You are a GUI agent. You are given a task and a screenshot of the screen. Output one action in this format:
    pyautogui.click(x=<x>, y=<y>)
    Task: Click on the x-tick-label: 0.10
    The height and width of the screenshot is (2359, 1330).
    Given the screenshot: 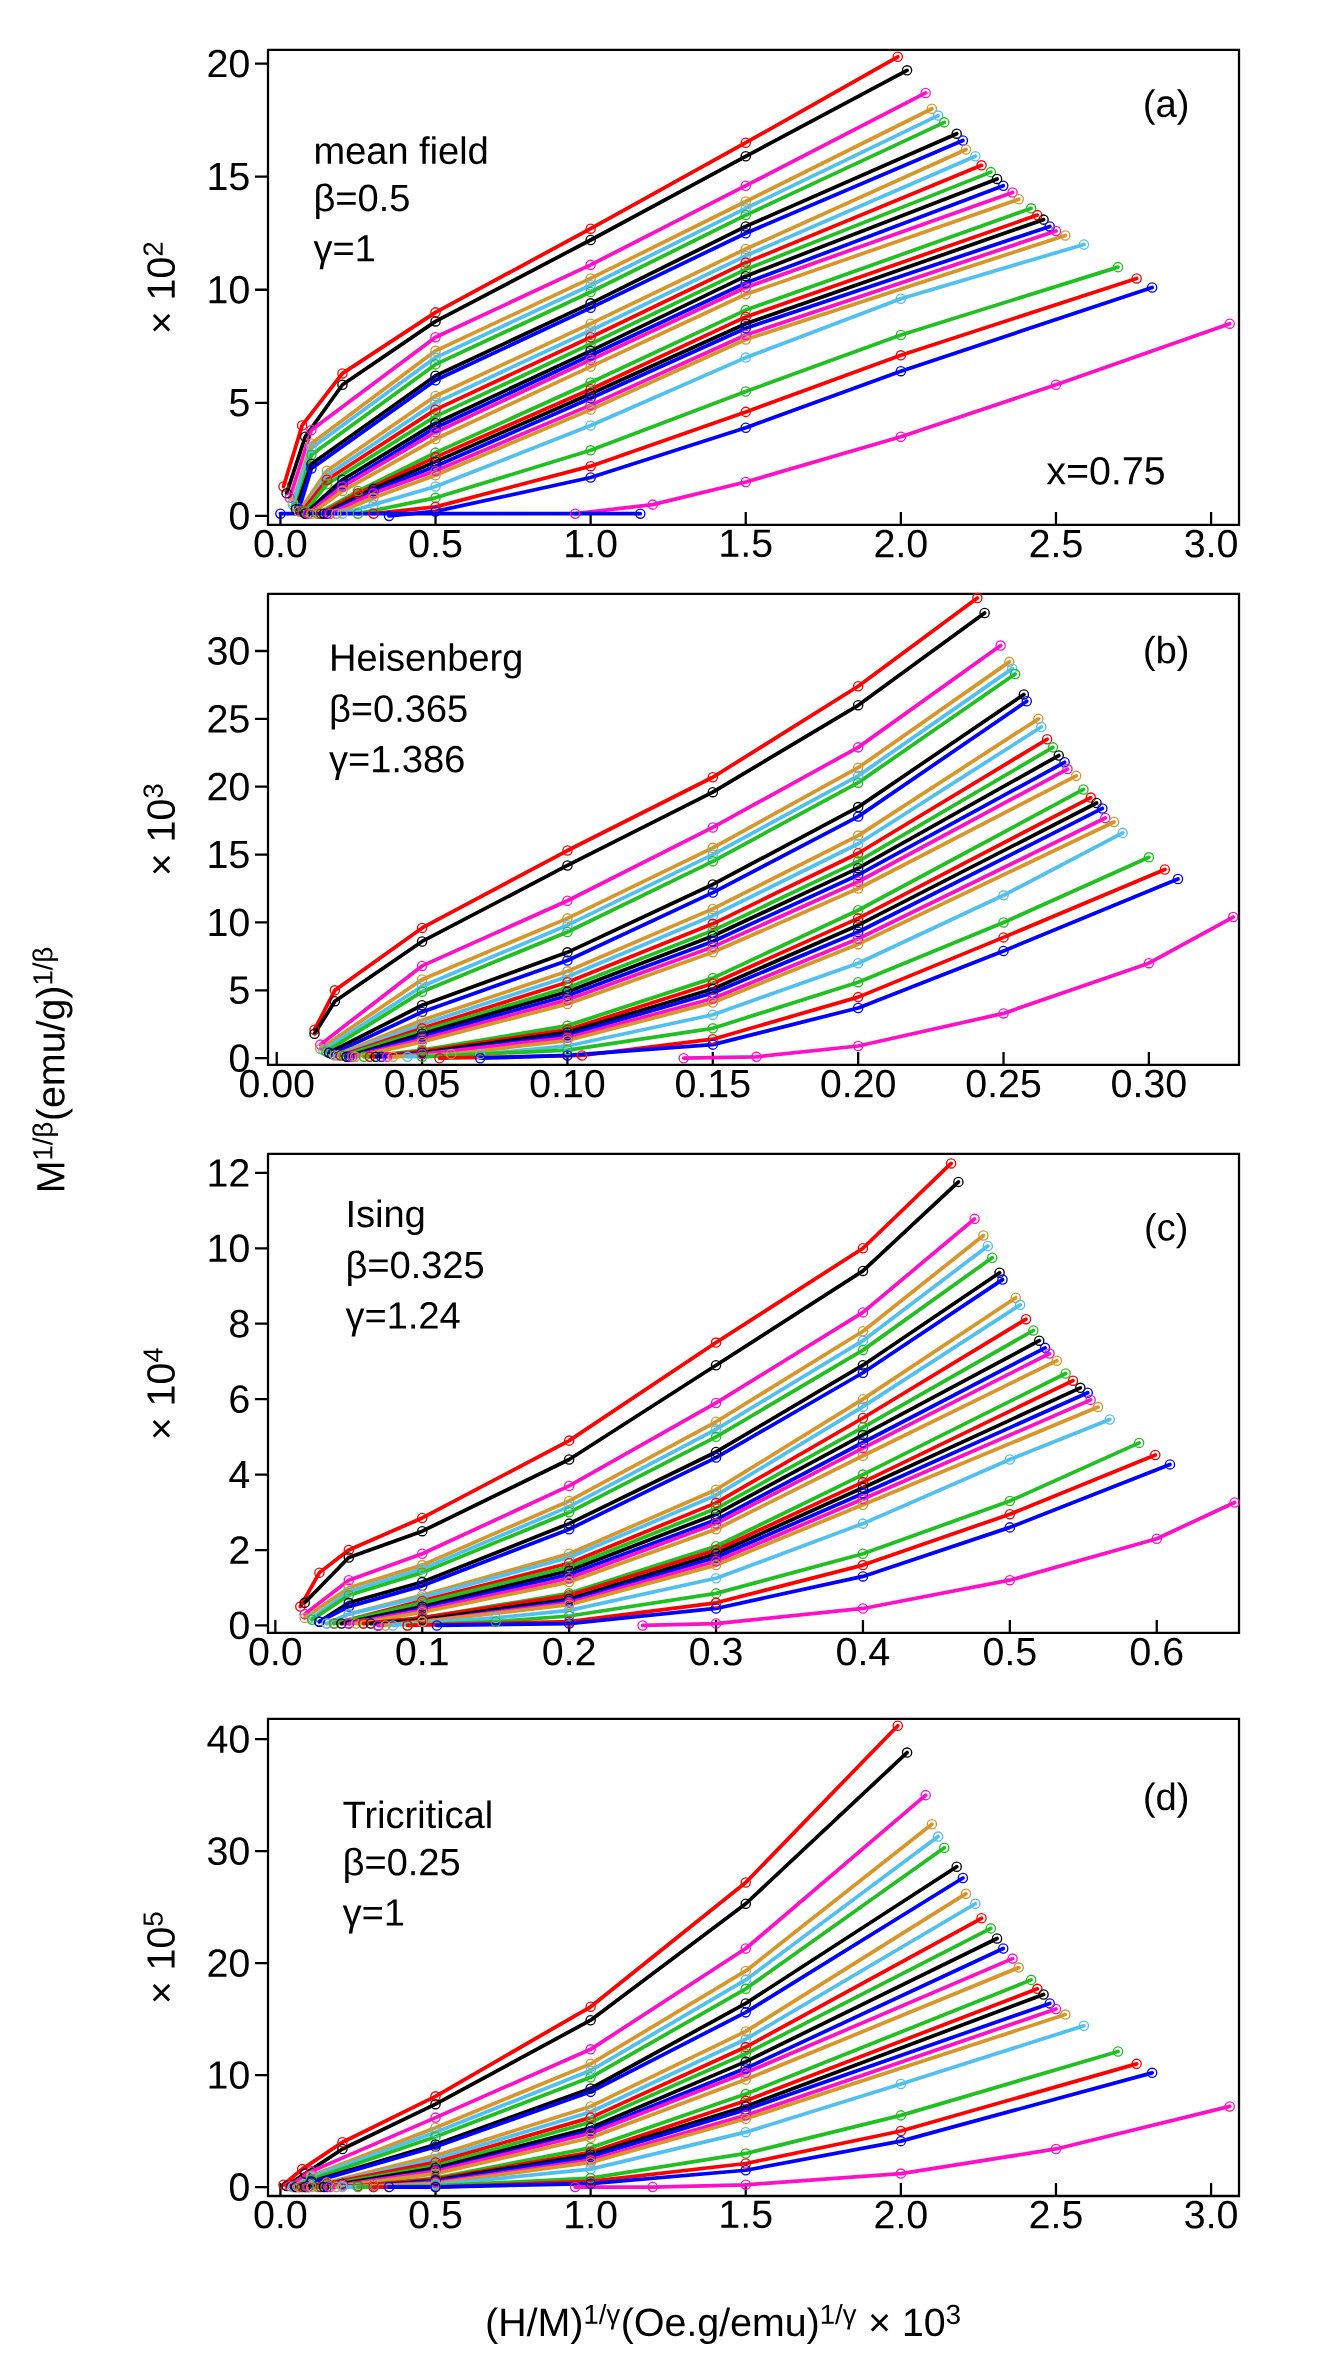 What is the action you would take?
    pyautogui.click(x=567, y=1083)
    